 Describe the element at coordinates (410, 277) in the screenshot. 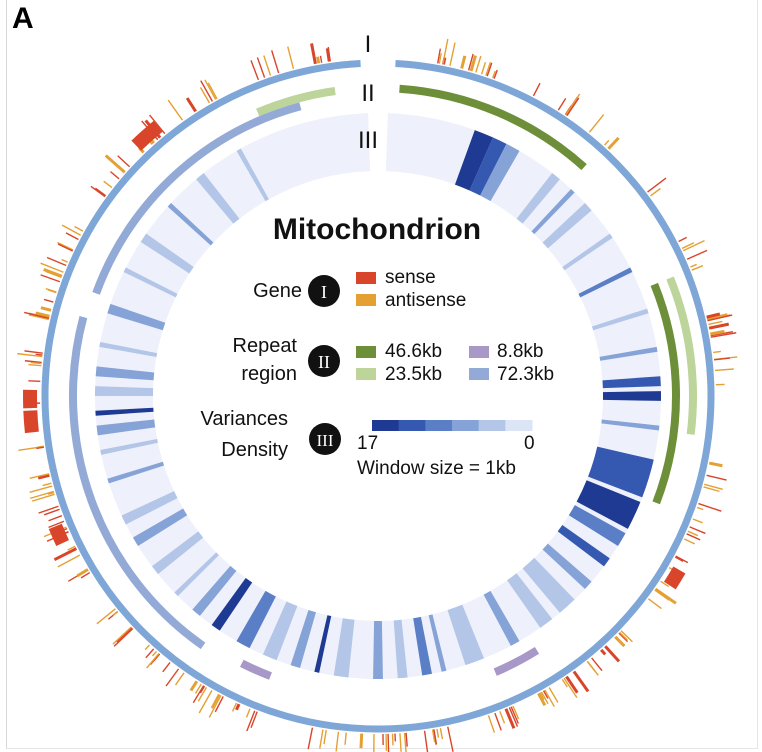

I see `legend-sense-label: sense` at that location.